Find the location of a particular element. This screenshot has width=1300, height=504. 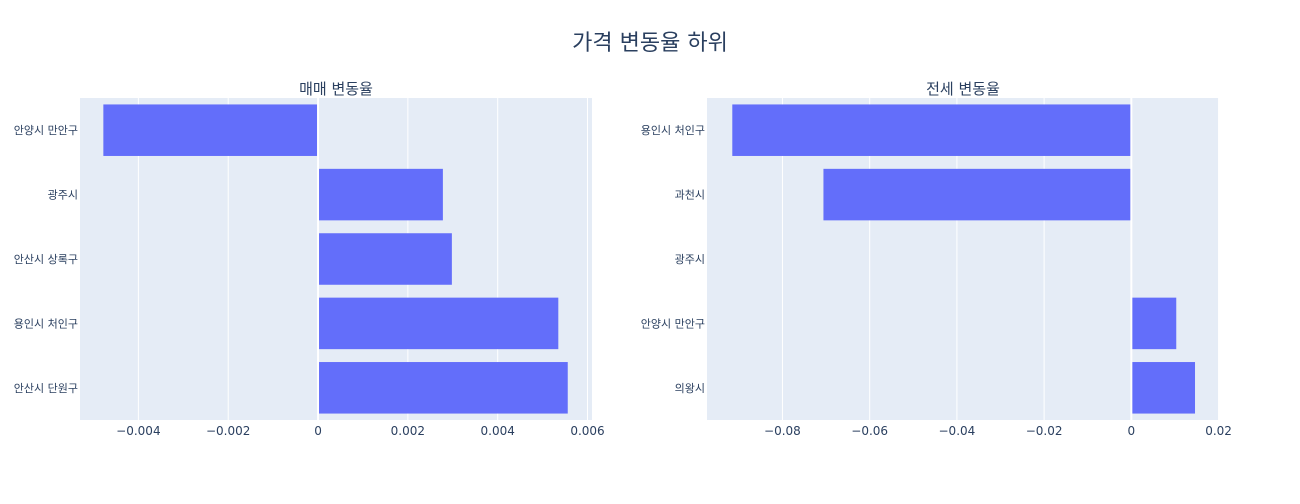

x-tick-label: −0.02 is located at coordinates (1044, 431).